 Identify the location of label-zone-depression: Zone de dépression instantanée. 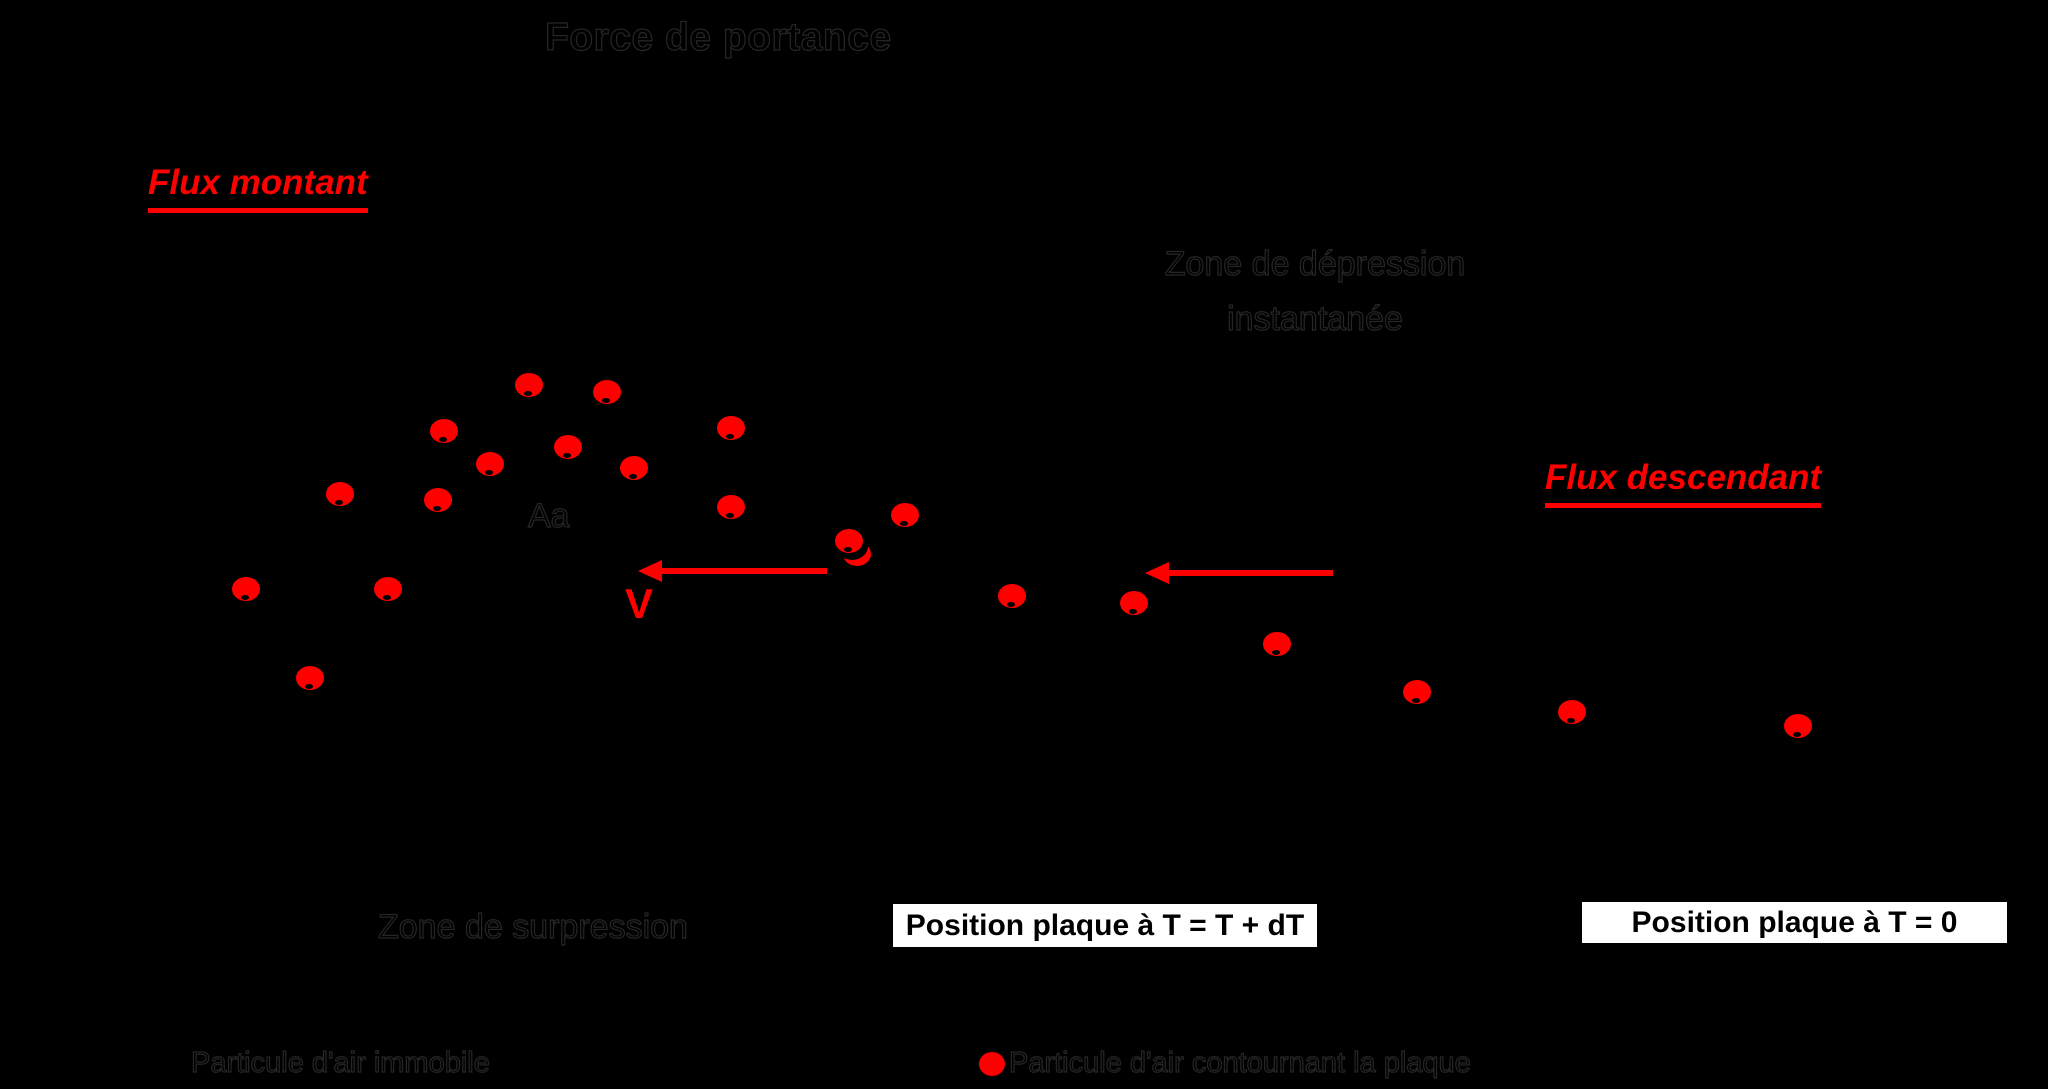
(1315, 292).